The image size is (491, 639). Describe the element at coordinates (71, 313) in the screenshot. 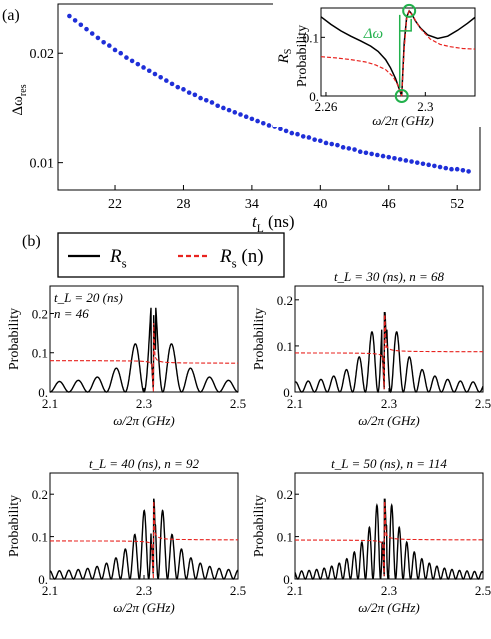

I see `subplot-annotation: n = 46` at that location.